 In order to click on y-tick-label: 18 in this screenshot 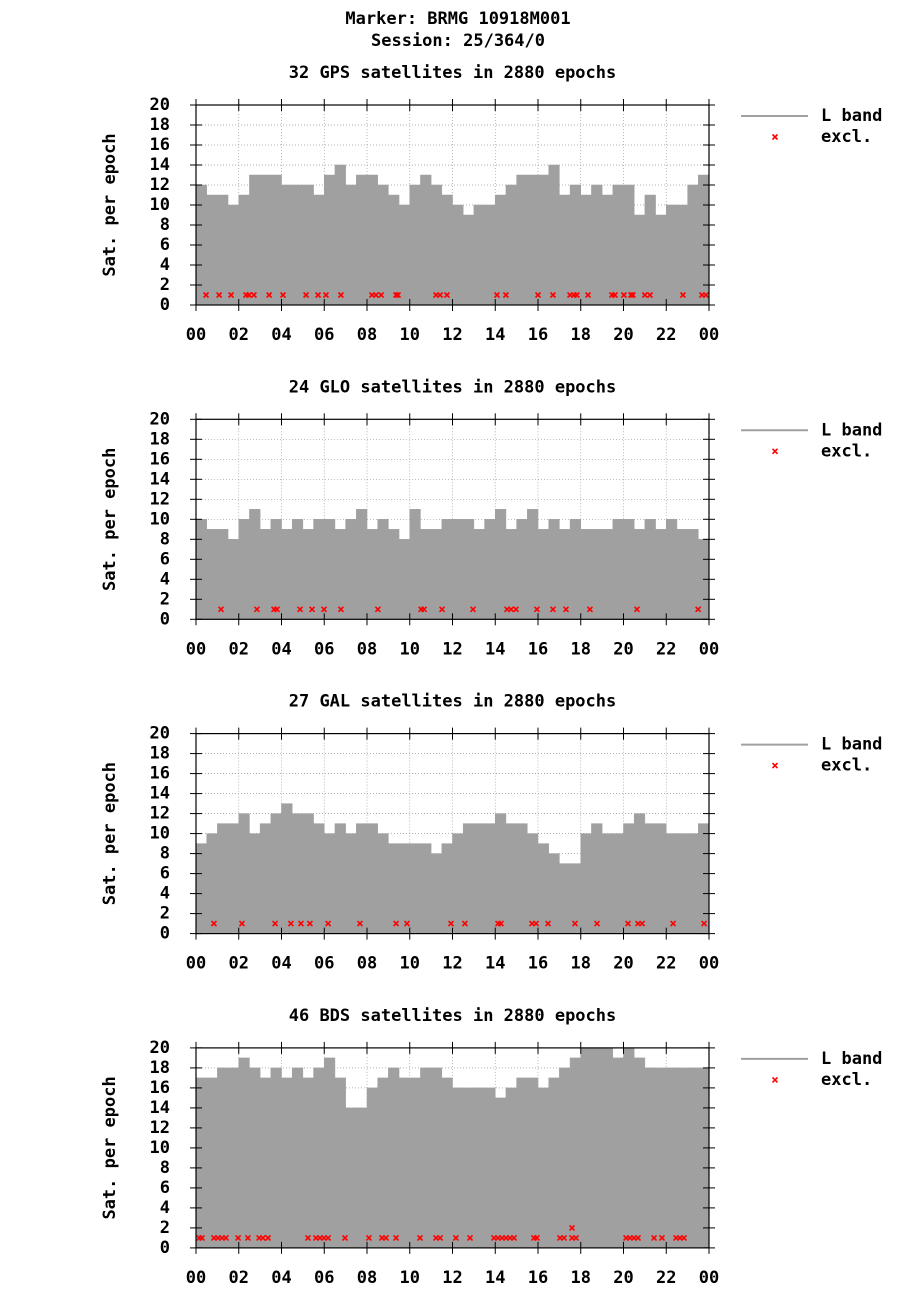, I will do `click(160, 754)`.